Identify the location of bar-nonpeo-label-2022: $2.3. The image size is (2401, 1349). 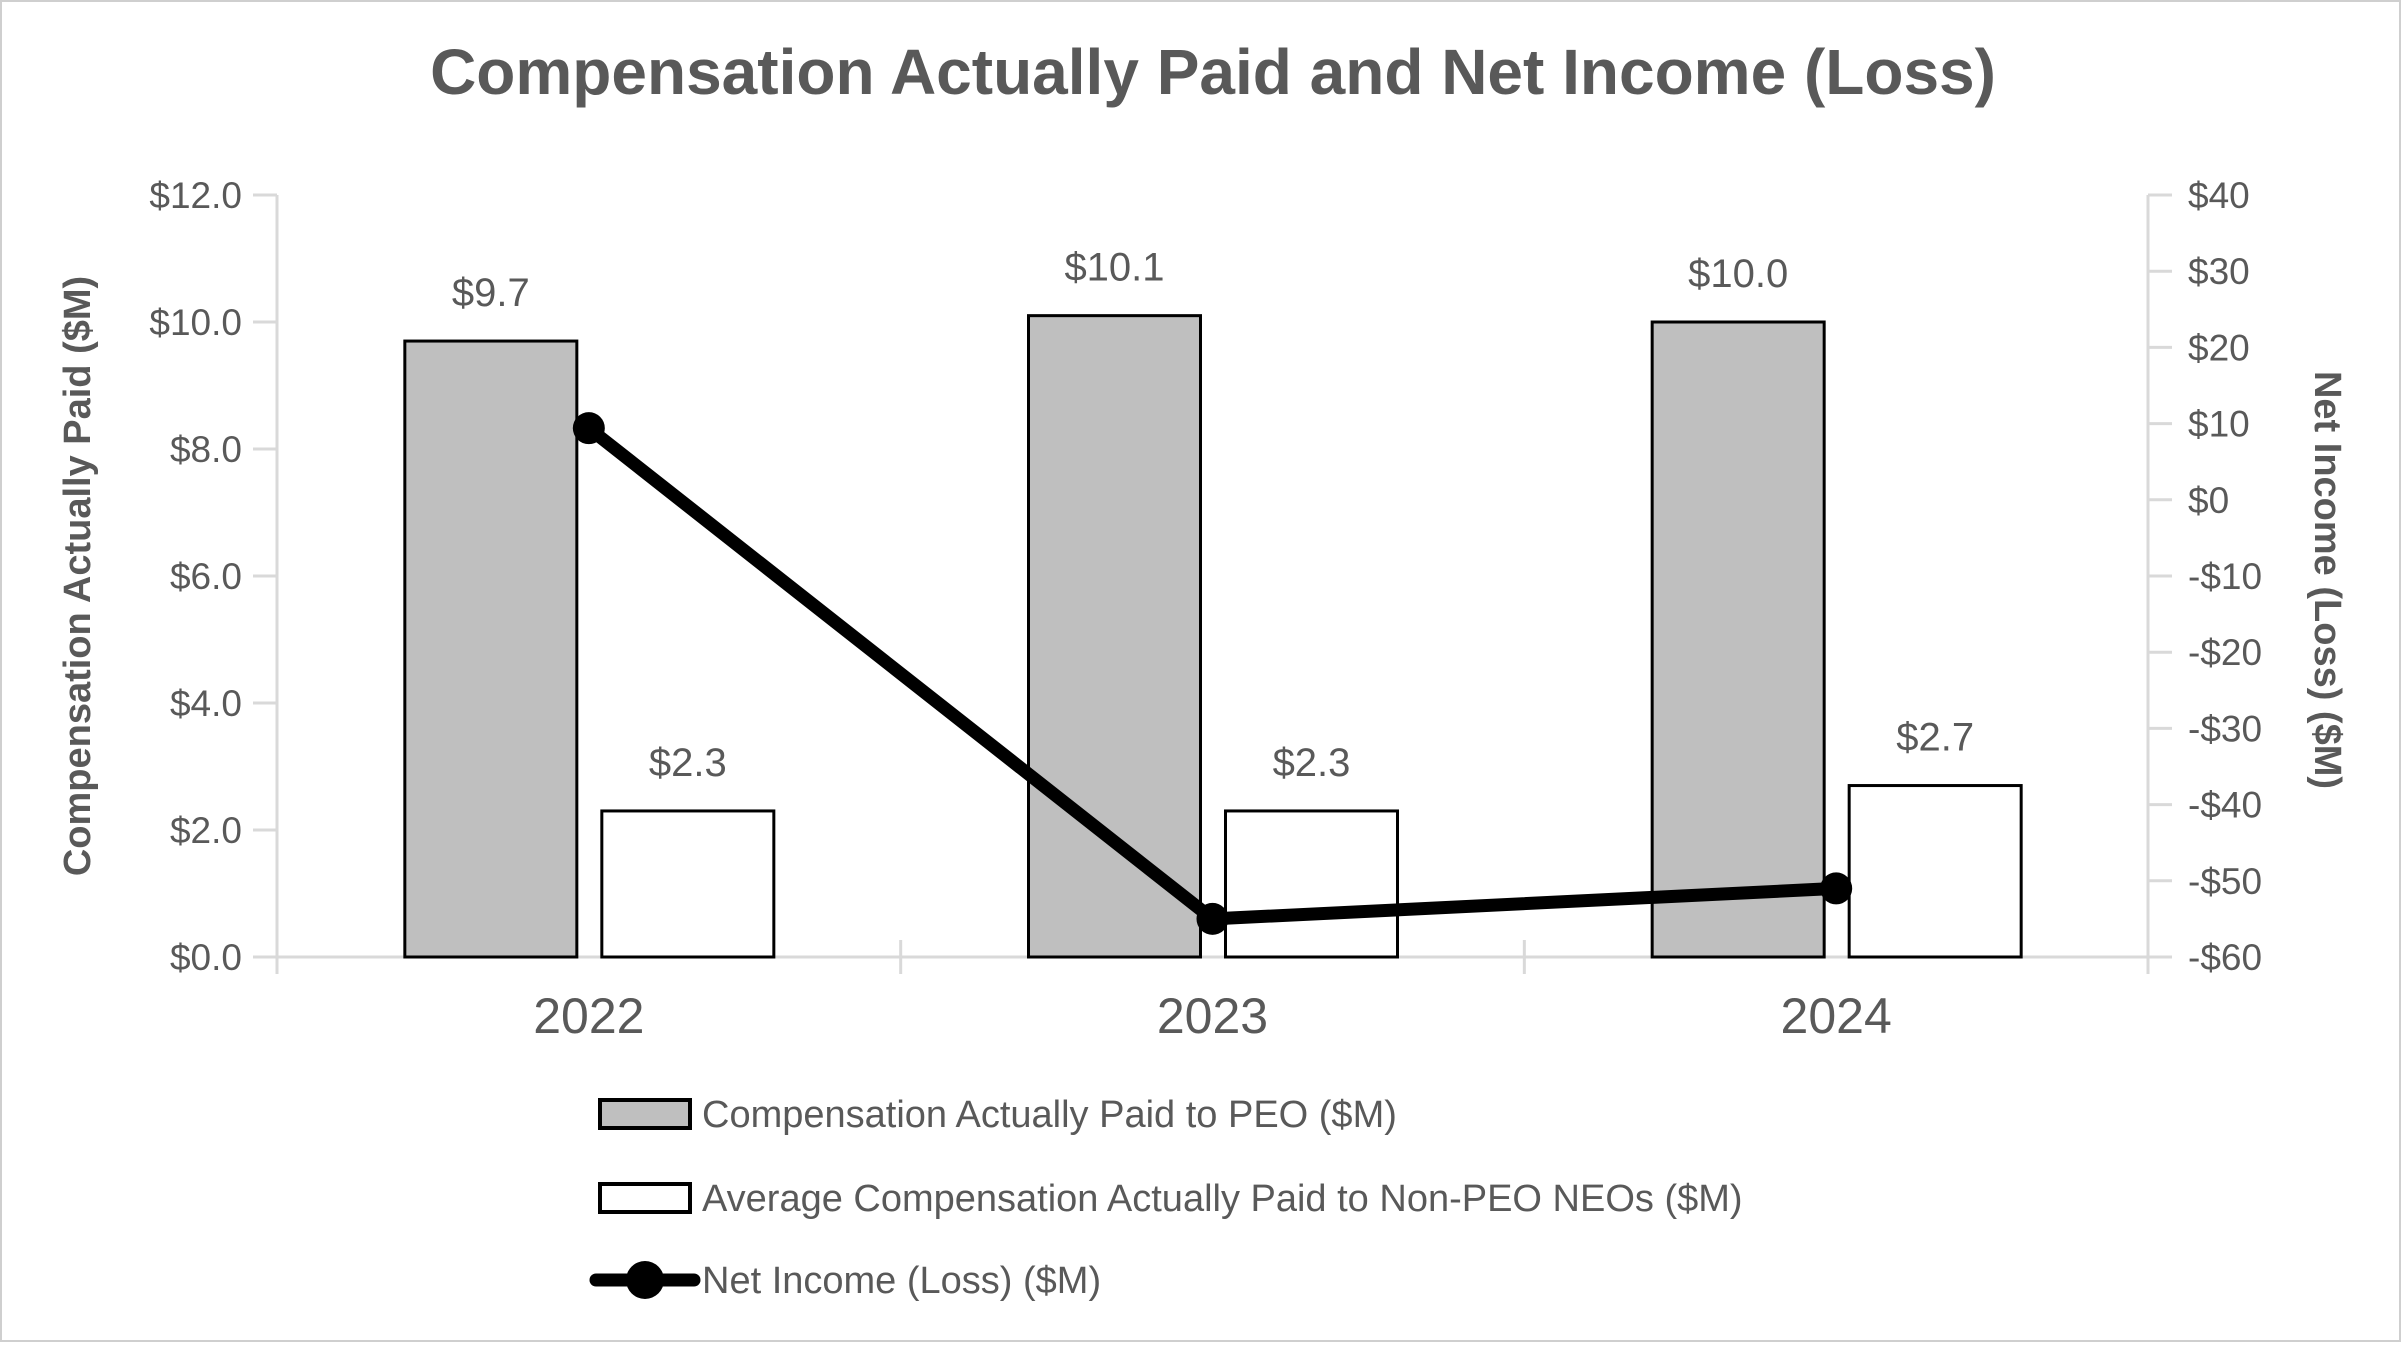
(688, 763).